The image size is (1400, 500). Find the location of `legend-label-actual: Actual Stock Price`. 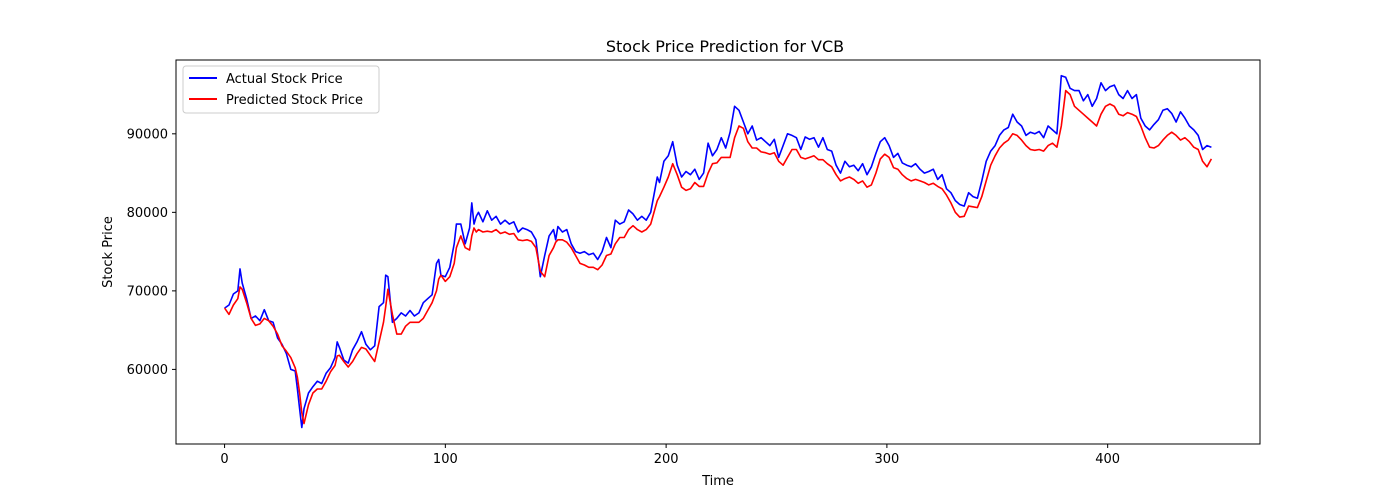

legend-label-actual: Actual Stock Price is located at coordinates (284, 79).